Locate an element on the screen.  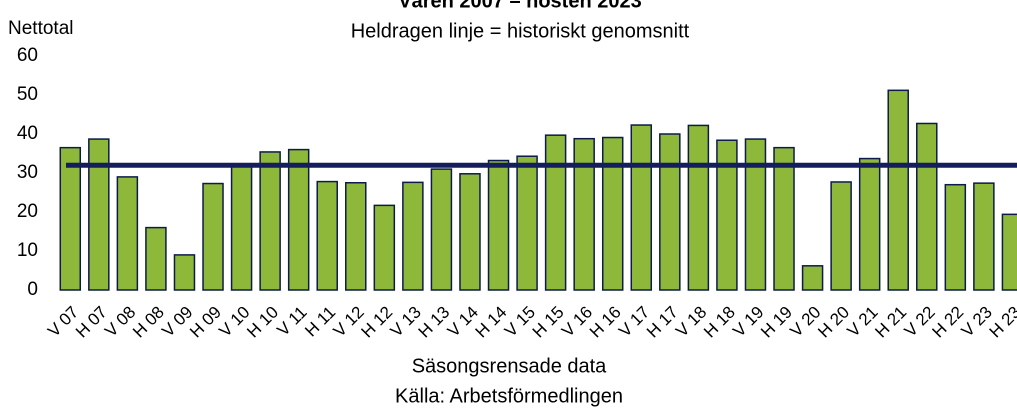
x-tick-label: V 09 is located at coordinates (177, 322).